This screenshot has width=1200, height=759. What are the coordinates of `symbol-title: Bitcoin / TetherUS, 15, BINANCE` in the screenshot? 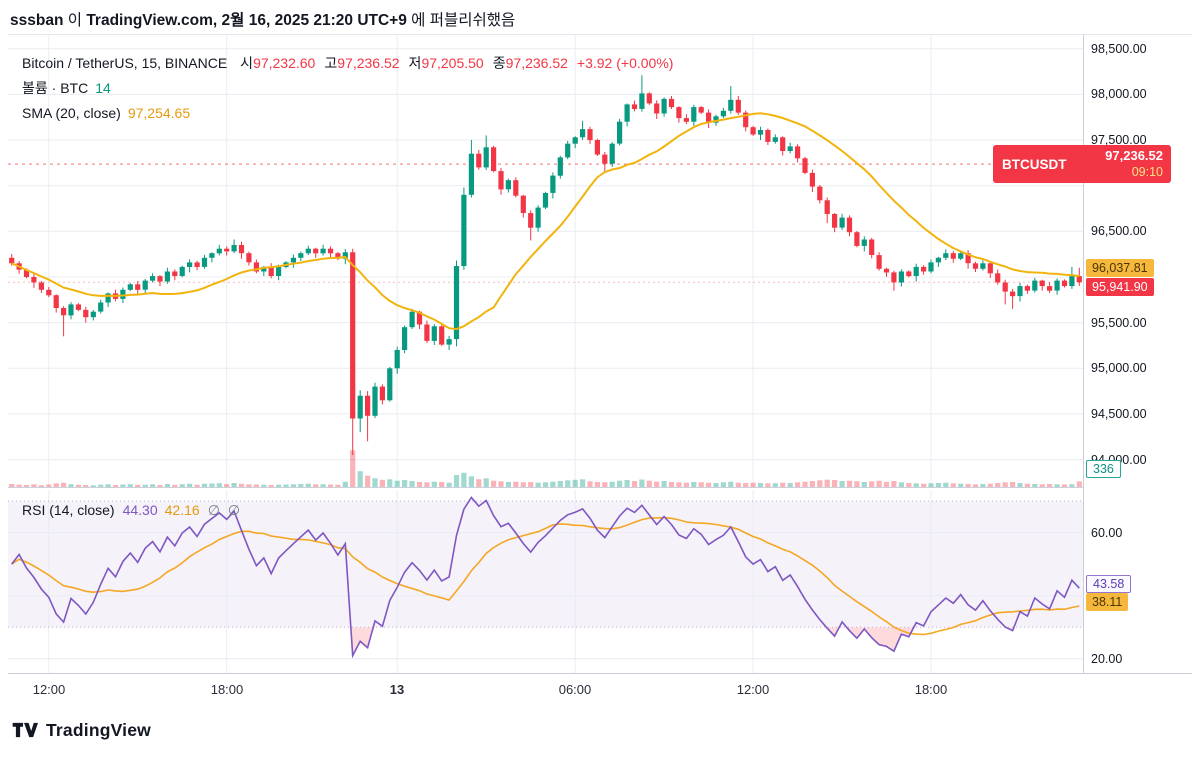 It's located at (125, 63).